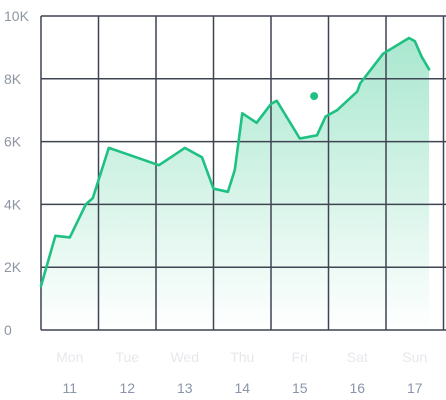 The height and width of the screenshot is (400, 446). What do you see at coordinates (357, 388) in the screenshot?
I see `x-date-label-5: 16` at bounding box center [357, 388].